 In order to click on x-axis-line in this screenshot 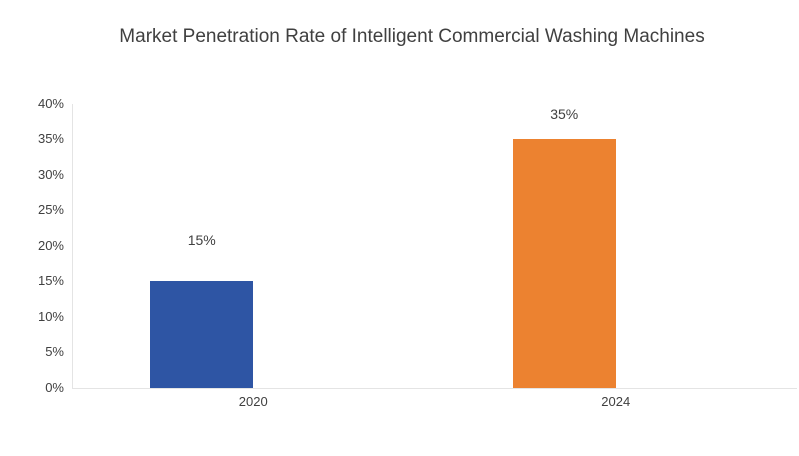, I will do `click(434, 388)`.